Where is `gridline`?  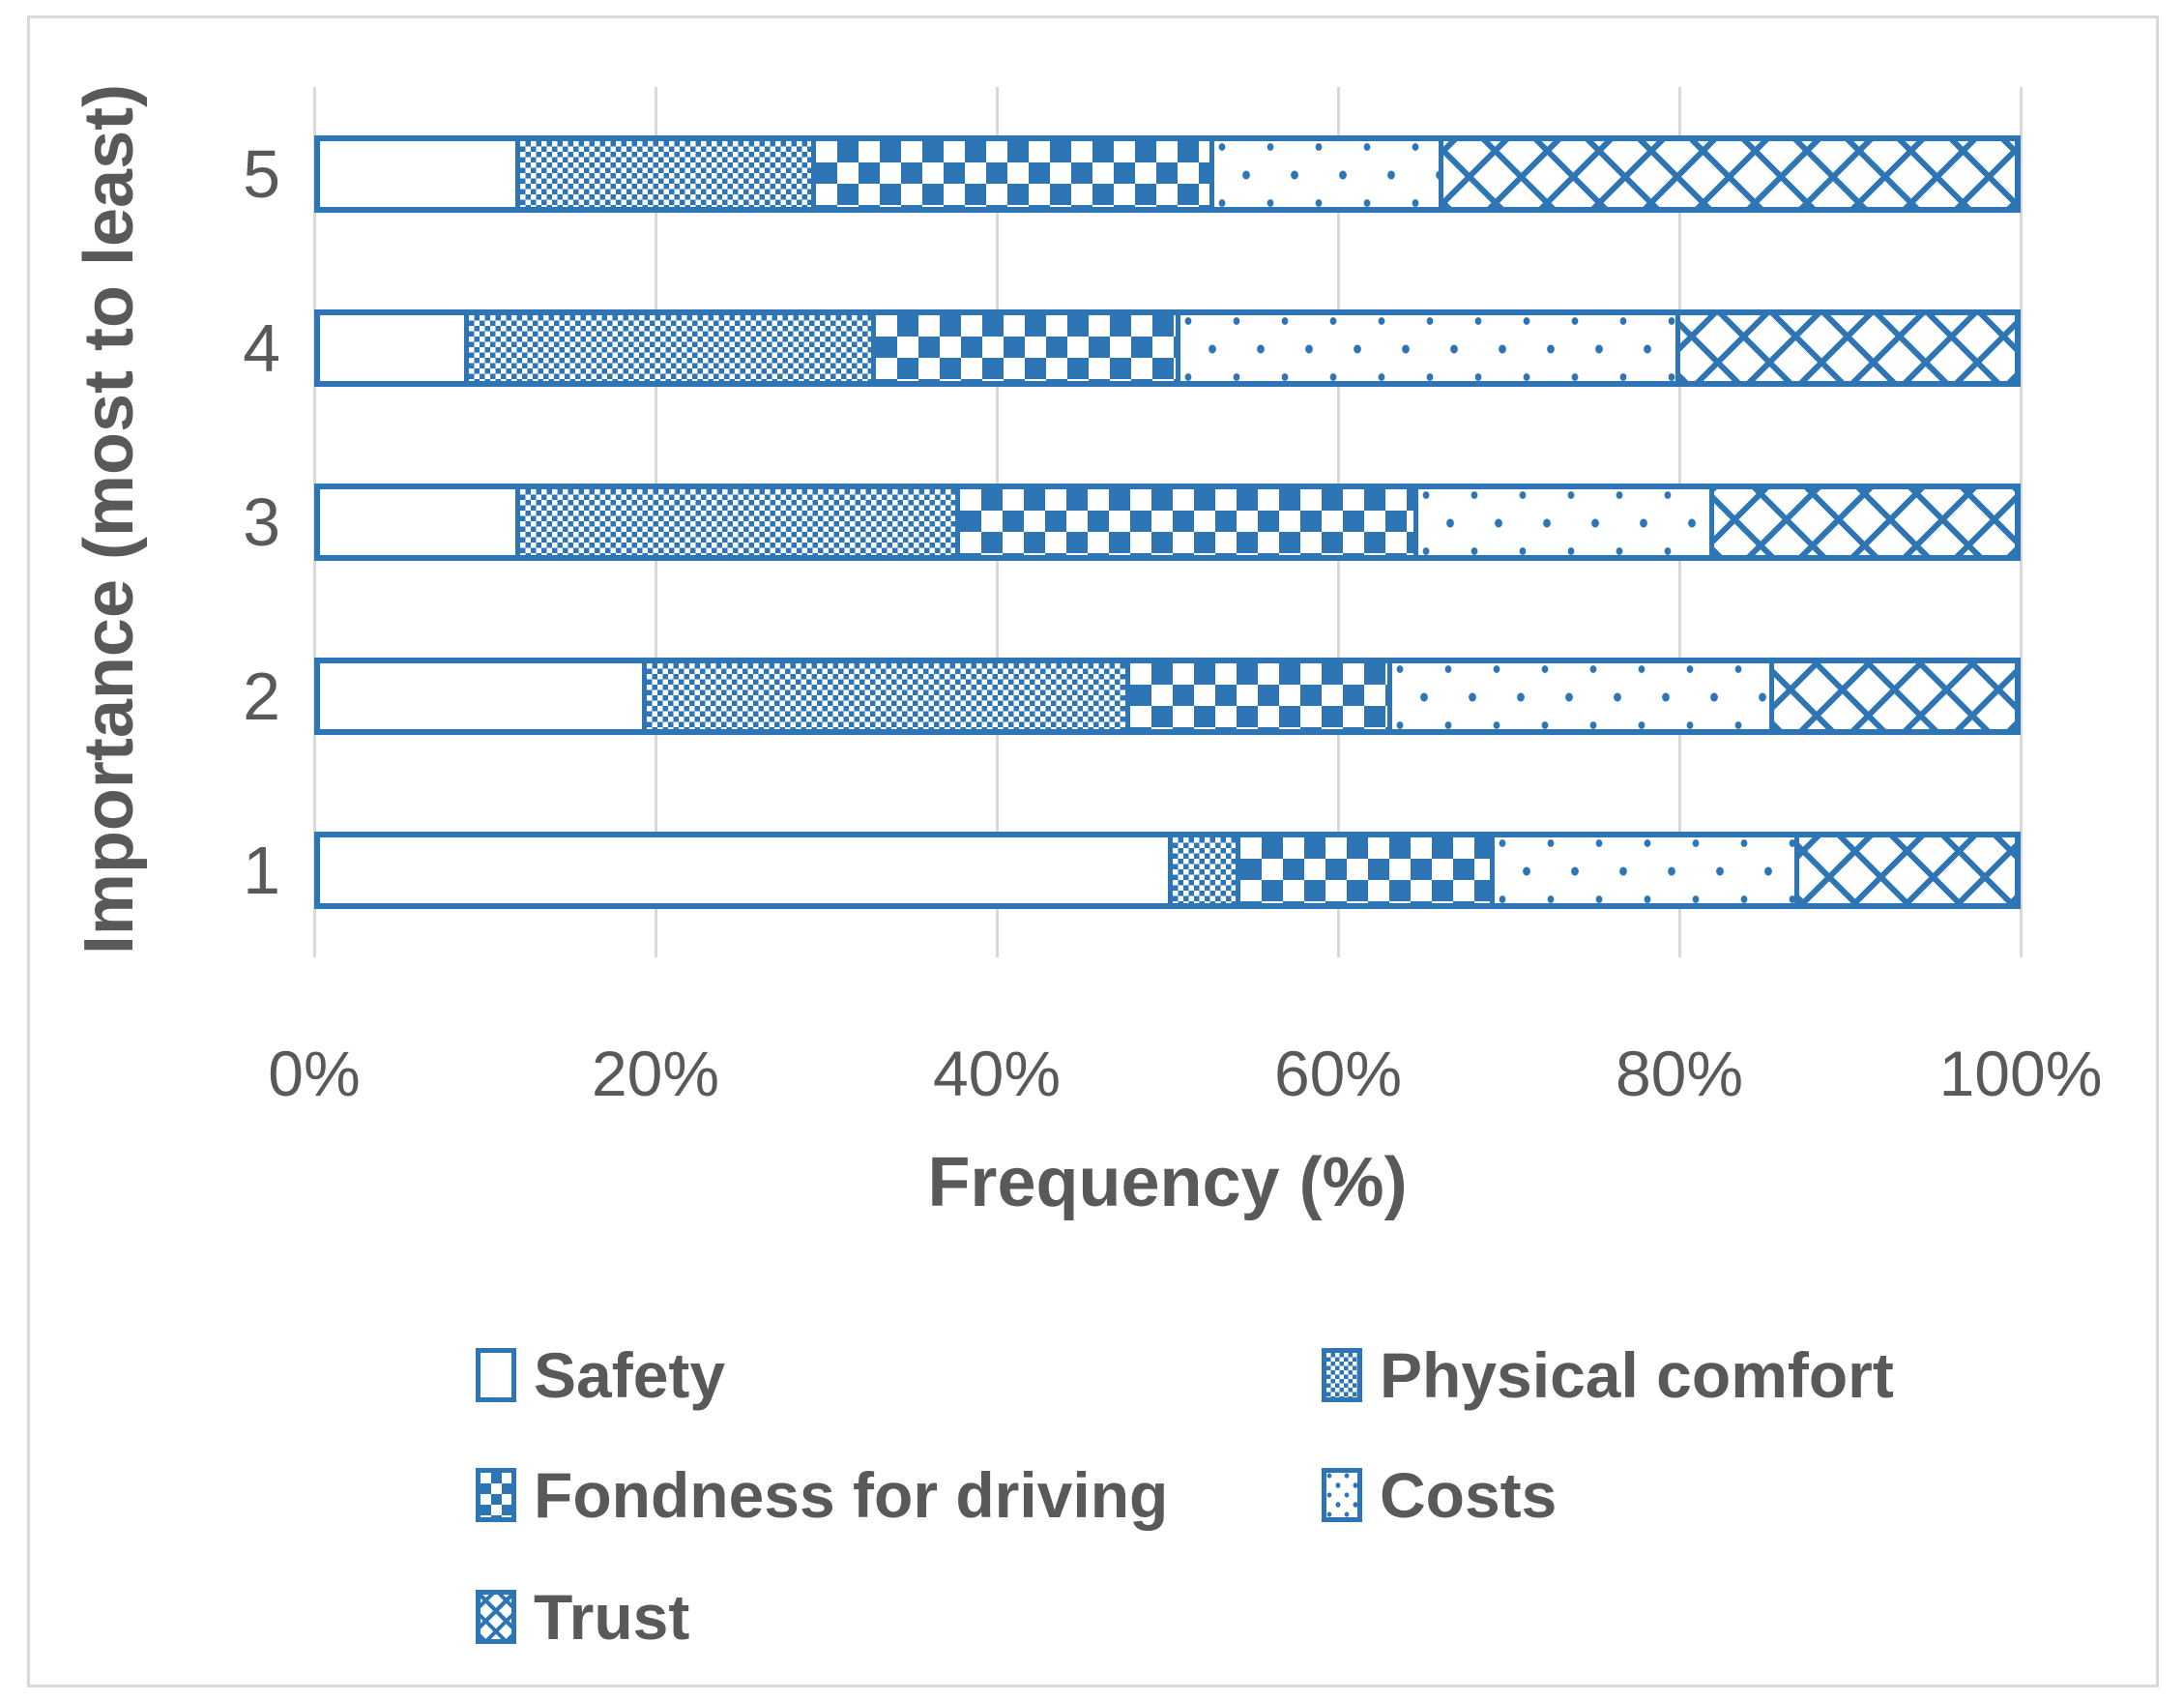
gridline is located at coordinates (2021, 522).